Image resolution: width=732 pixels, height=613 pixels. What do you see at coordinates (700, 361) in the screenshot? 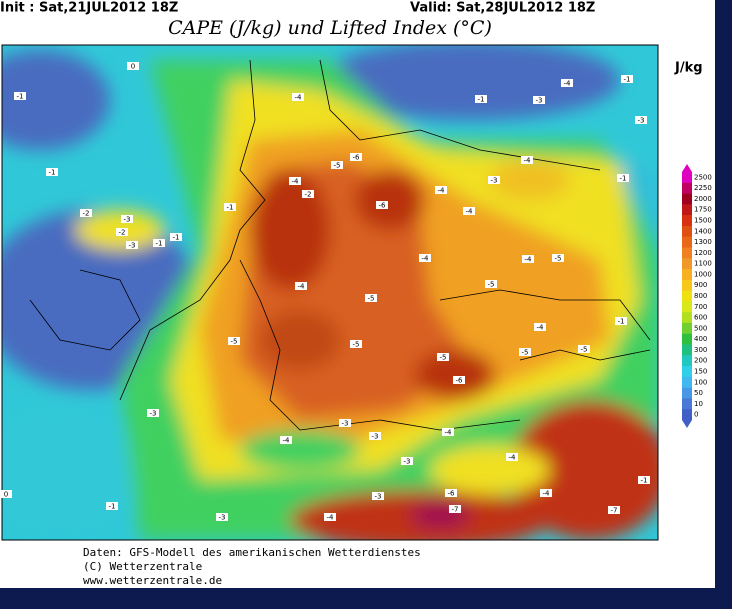
I see `colorbar-label: 200` at bounding box center [700, 361].